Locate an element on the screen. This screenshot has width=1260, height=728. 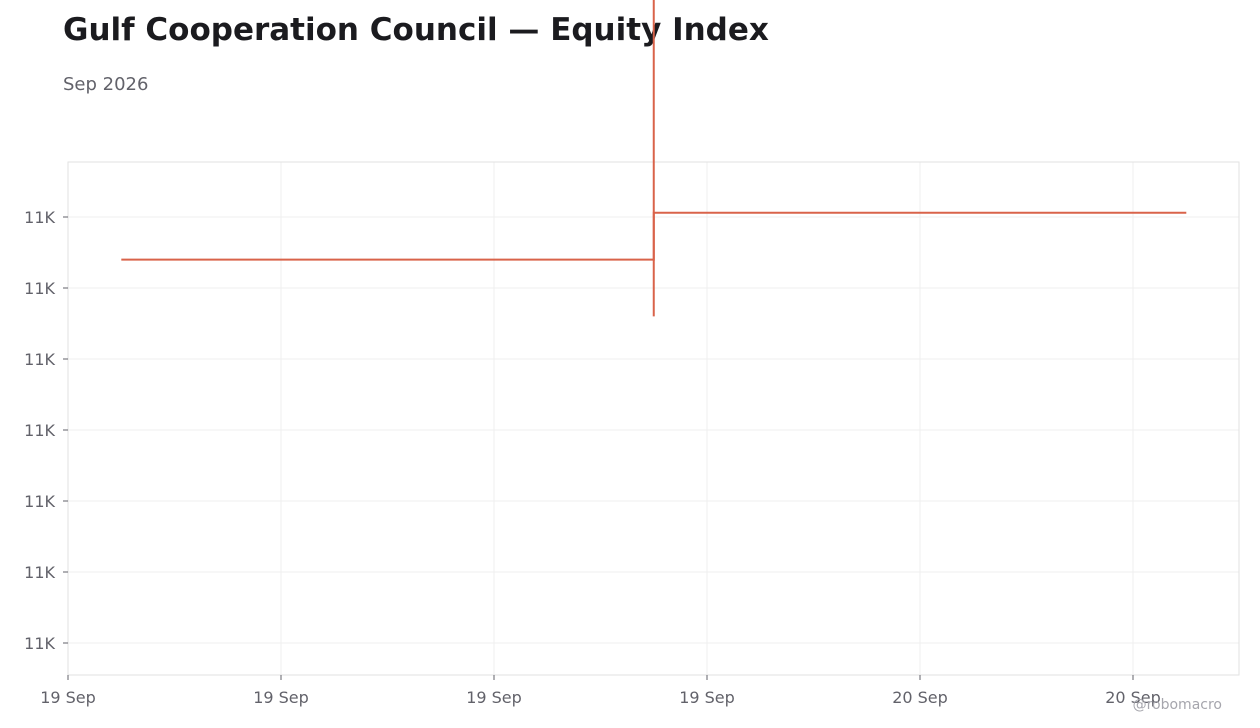
chart-title: Gulf Cooperation Council — Equity Index is located at coordinates (416, 30).